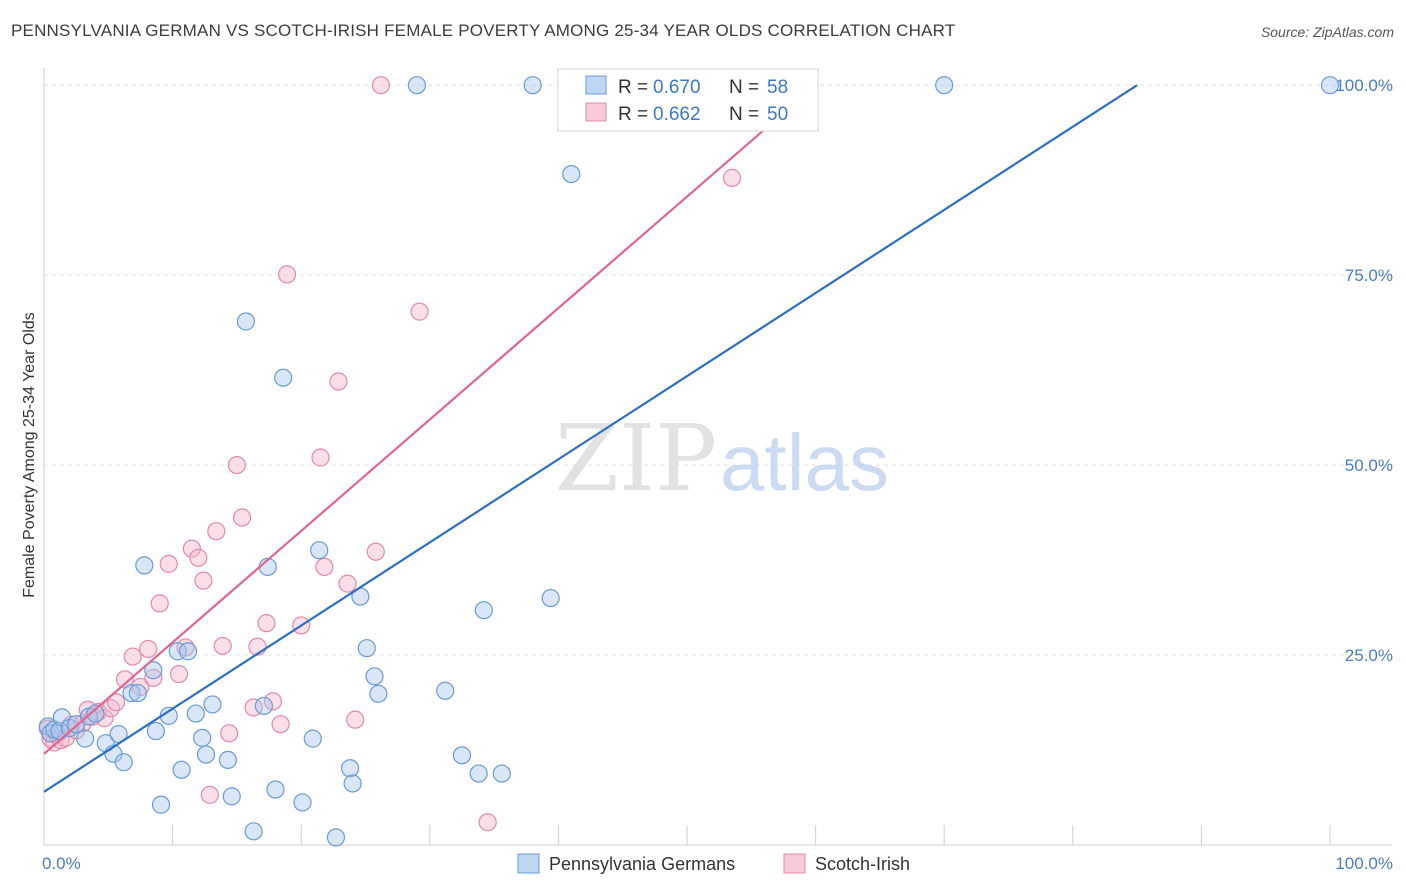 This screenshot has width=1406, height=892. I want to click on x-tick-labels: 0.0% 100.0%, so click(717, 863).